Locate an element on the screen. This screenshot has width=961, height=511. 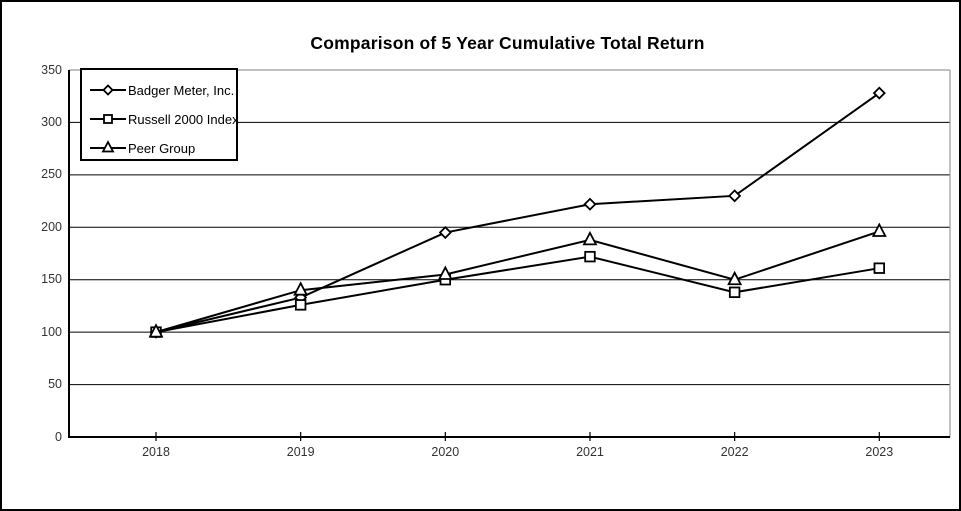
legend-label: Peer Group is located at coordinates (162, 148).